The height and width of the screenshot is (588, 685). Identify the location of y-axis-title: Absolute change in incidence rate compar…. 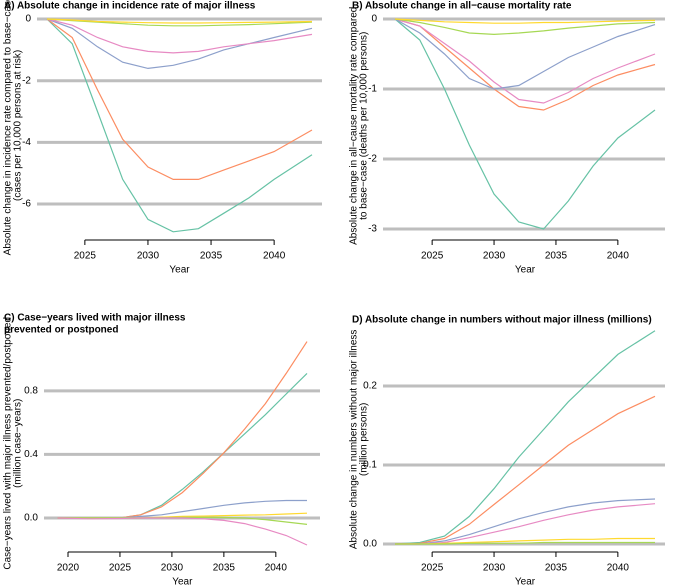
(8, 127).